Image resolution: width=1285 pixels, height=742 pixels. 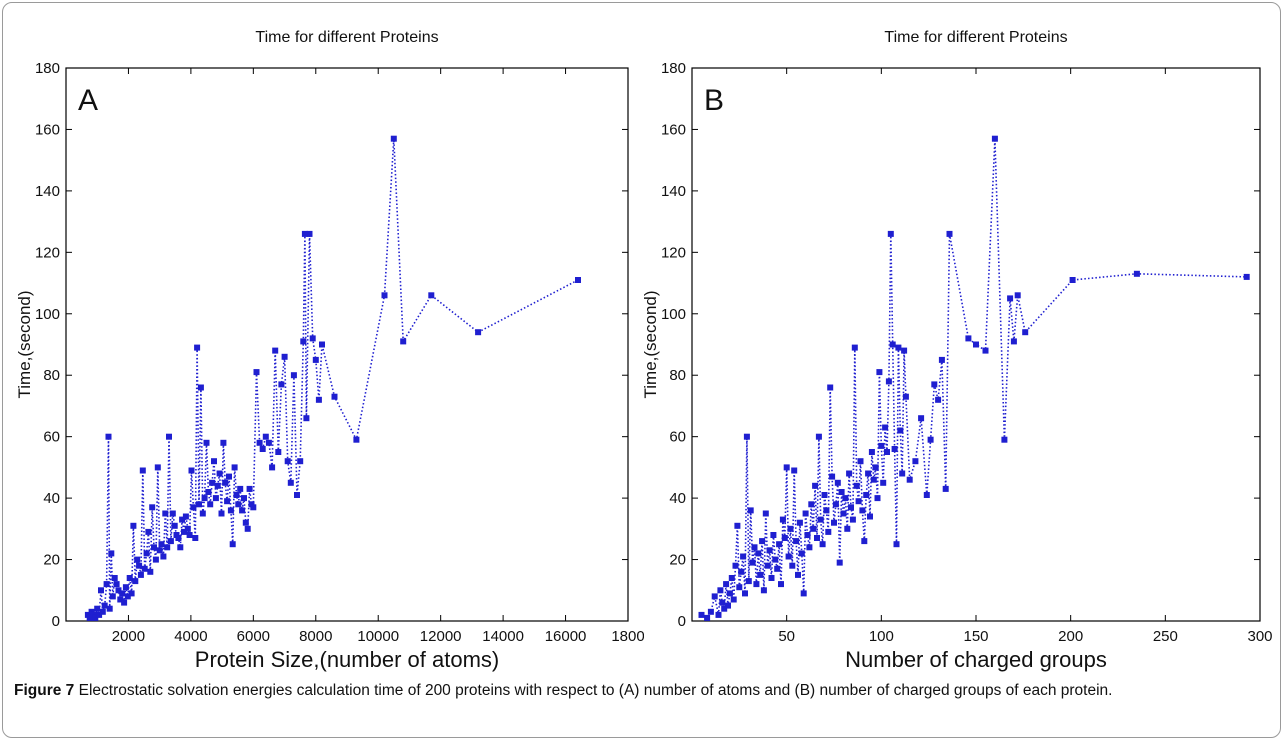 What do you see at coordinates (673, 129) in the screenshot?
I see `panel-b-ytick-label: 160` at bounding box center [673, 129].